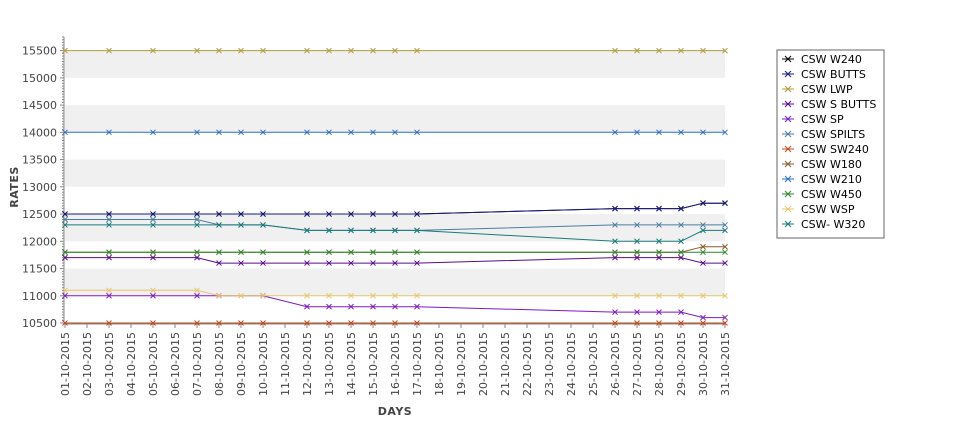 The height and width of the screenshot is (429, 975). What do you see at coordinates (39, 187) in the screenshot?
I see `y-tick-label: 13000` at bounding box center [39, 187].